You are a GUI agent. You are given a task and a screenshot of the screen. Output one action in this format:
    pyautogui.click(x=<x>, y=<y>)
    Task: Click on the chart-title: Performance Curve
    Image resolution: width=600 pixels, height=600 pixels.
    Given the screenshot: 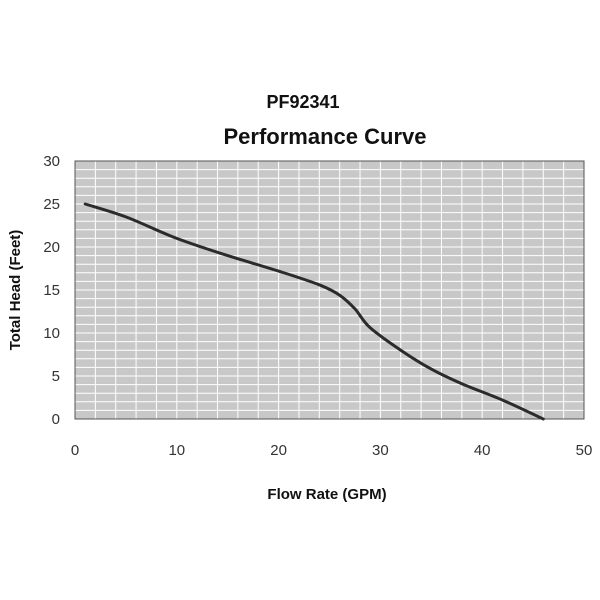 What is the action you would take?
    pyautogui.click(x=325, y=136)
    